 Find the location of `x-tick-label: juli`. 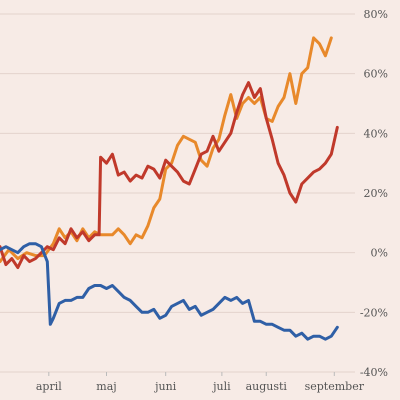

x-tick-label: juli is located at coordinates (221, 386).